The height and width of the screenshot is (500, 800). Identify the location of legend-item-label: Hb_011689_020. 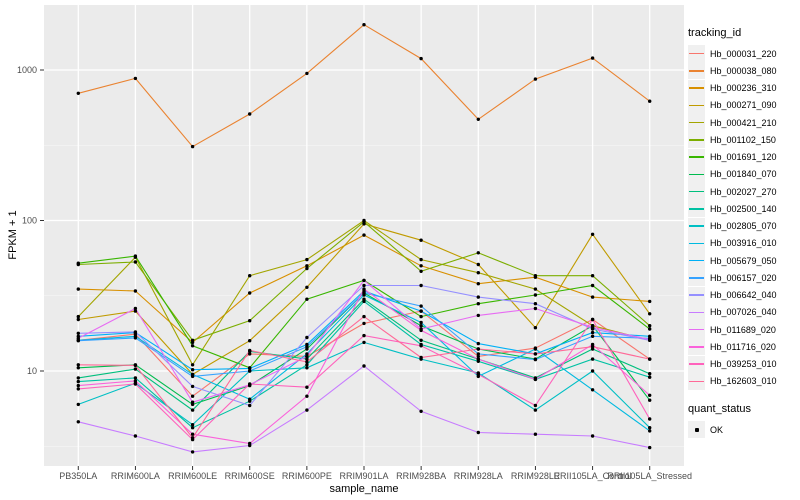
(743, 329).